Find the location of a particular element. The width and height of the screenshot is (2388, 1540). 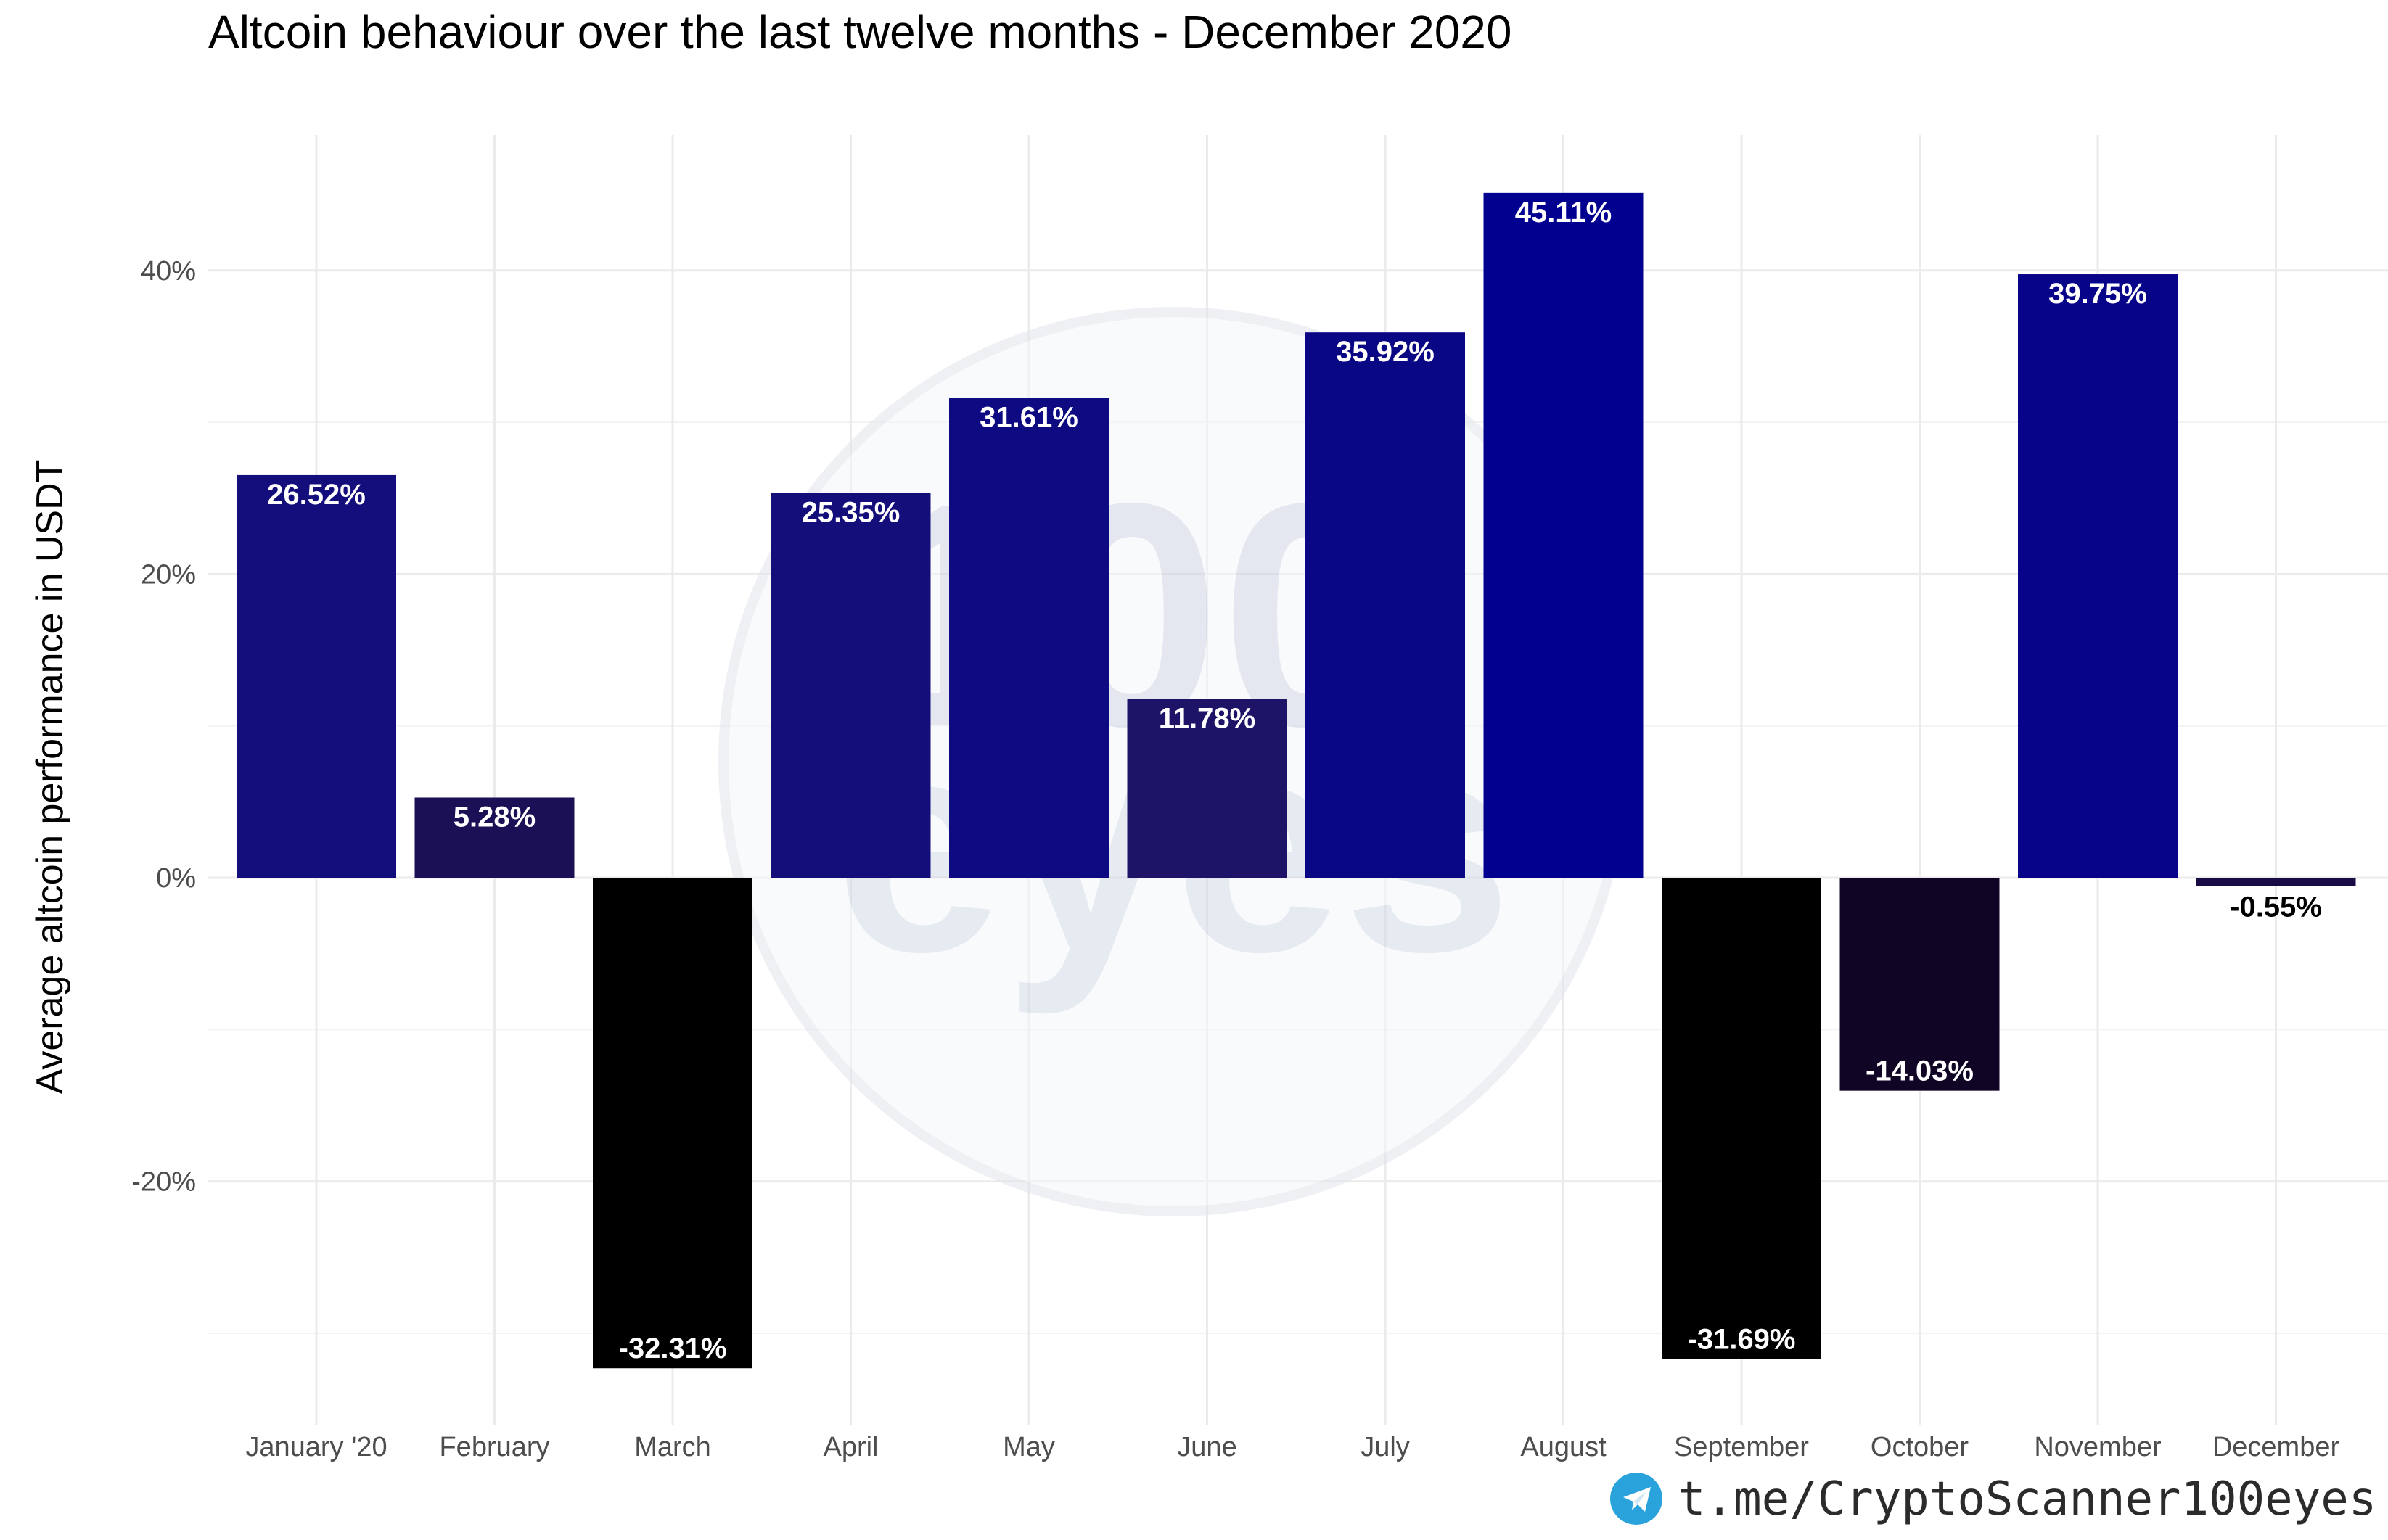

y-tick-label: 20% is located at coordinates (168, 574).